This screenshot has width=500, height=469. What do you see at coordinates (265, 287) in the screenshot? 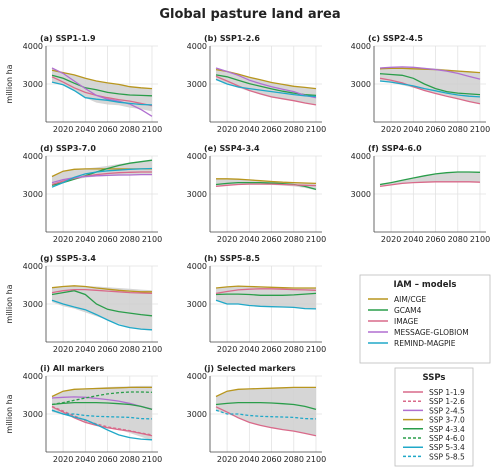
I see `series-line-aim-cge` at bounding box center [265, 287].